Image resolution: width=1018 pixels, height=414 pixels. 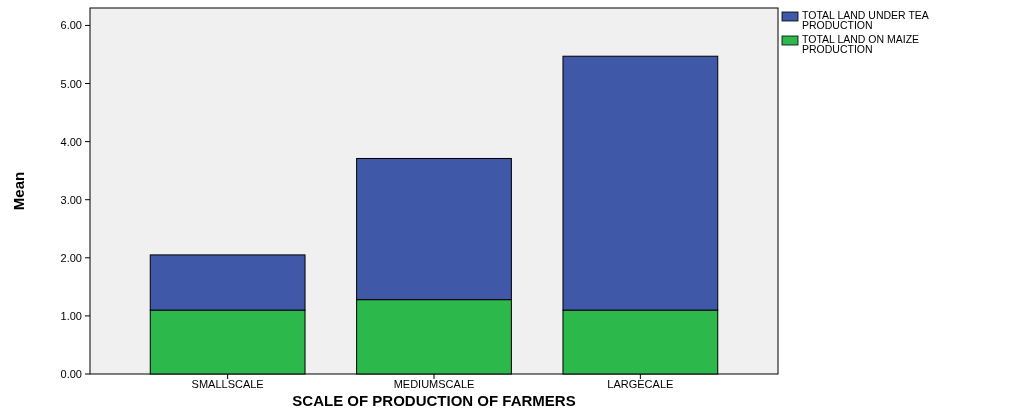 I want to click on x-axis-title: SCALE OF PRODUCTION OF FARMERS, so click(x=434, y=400).